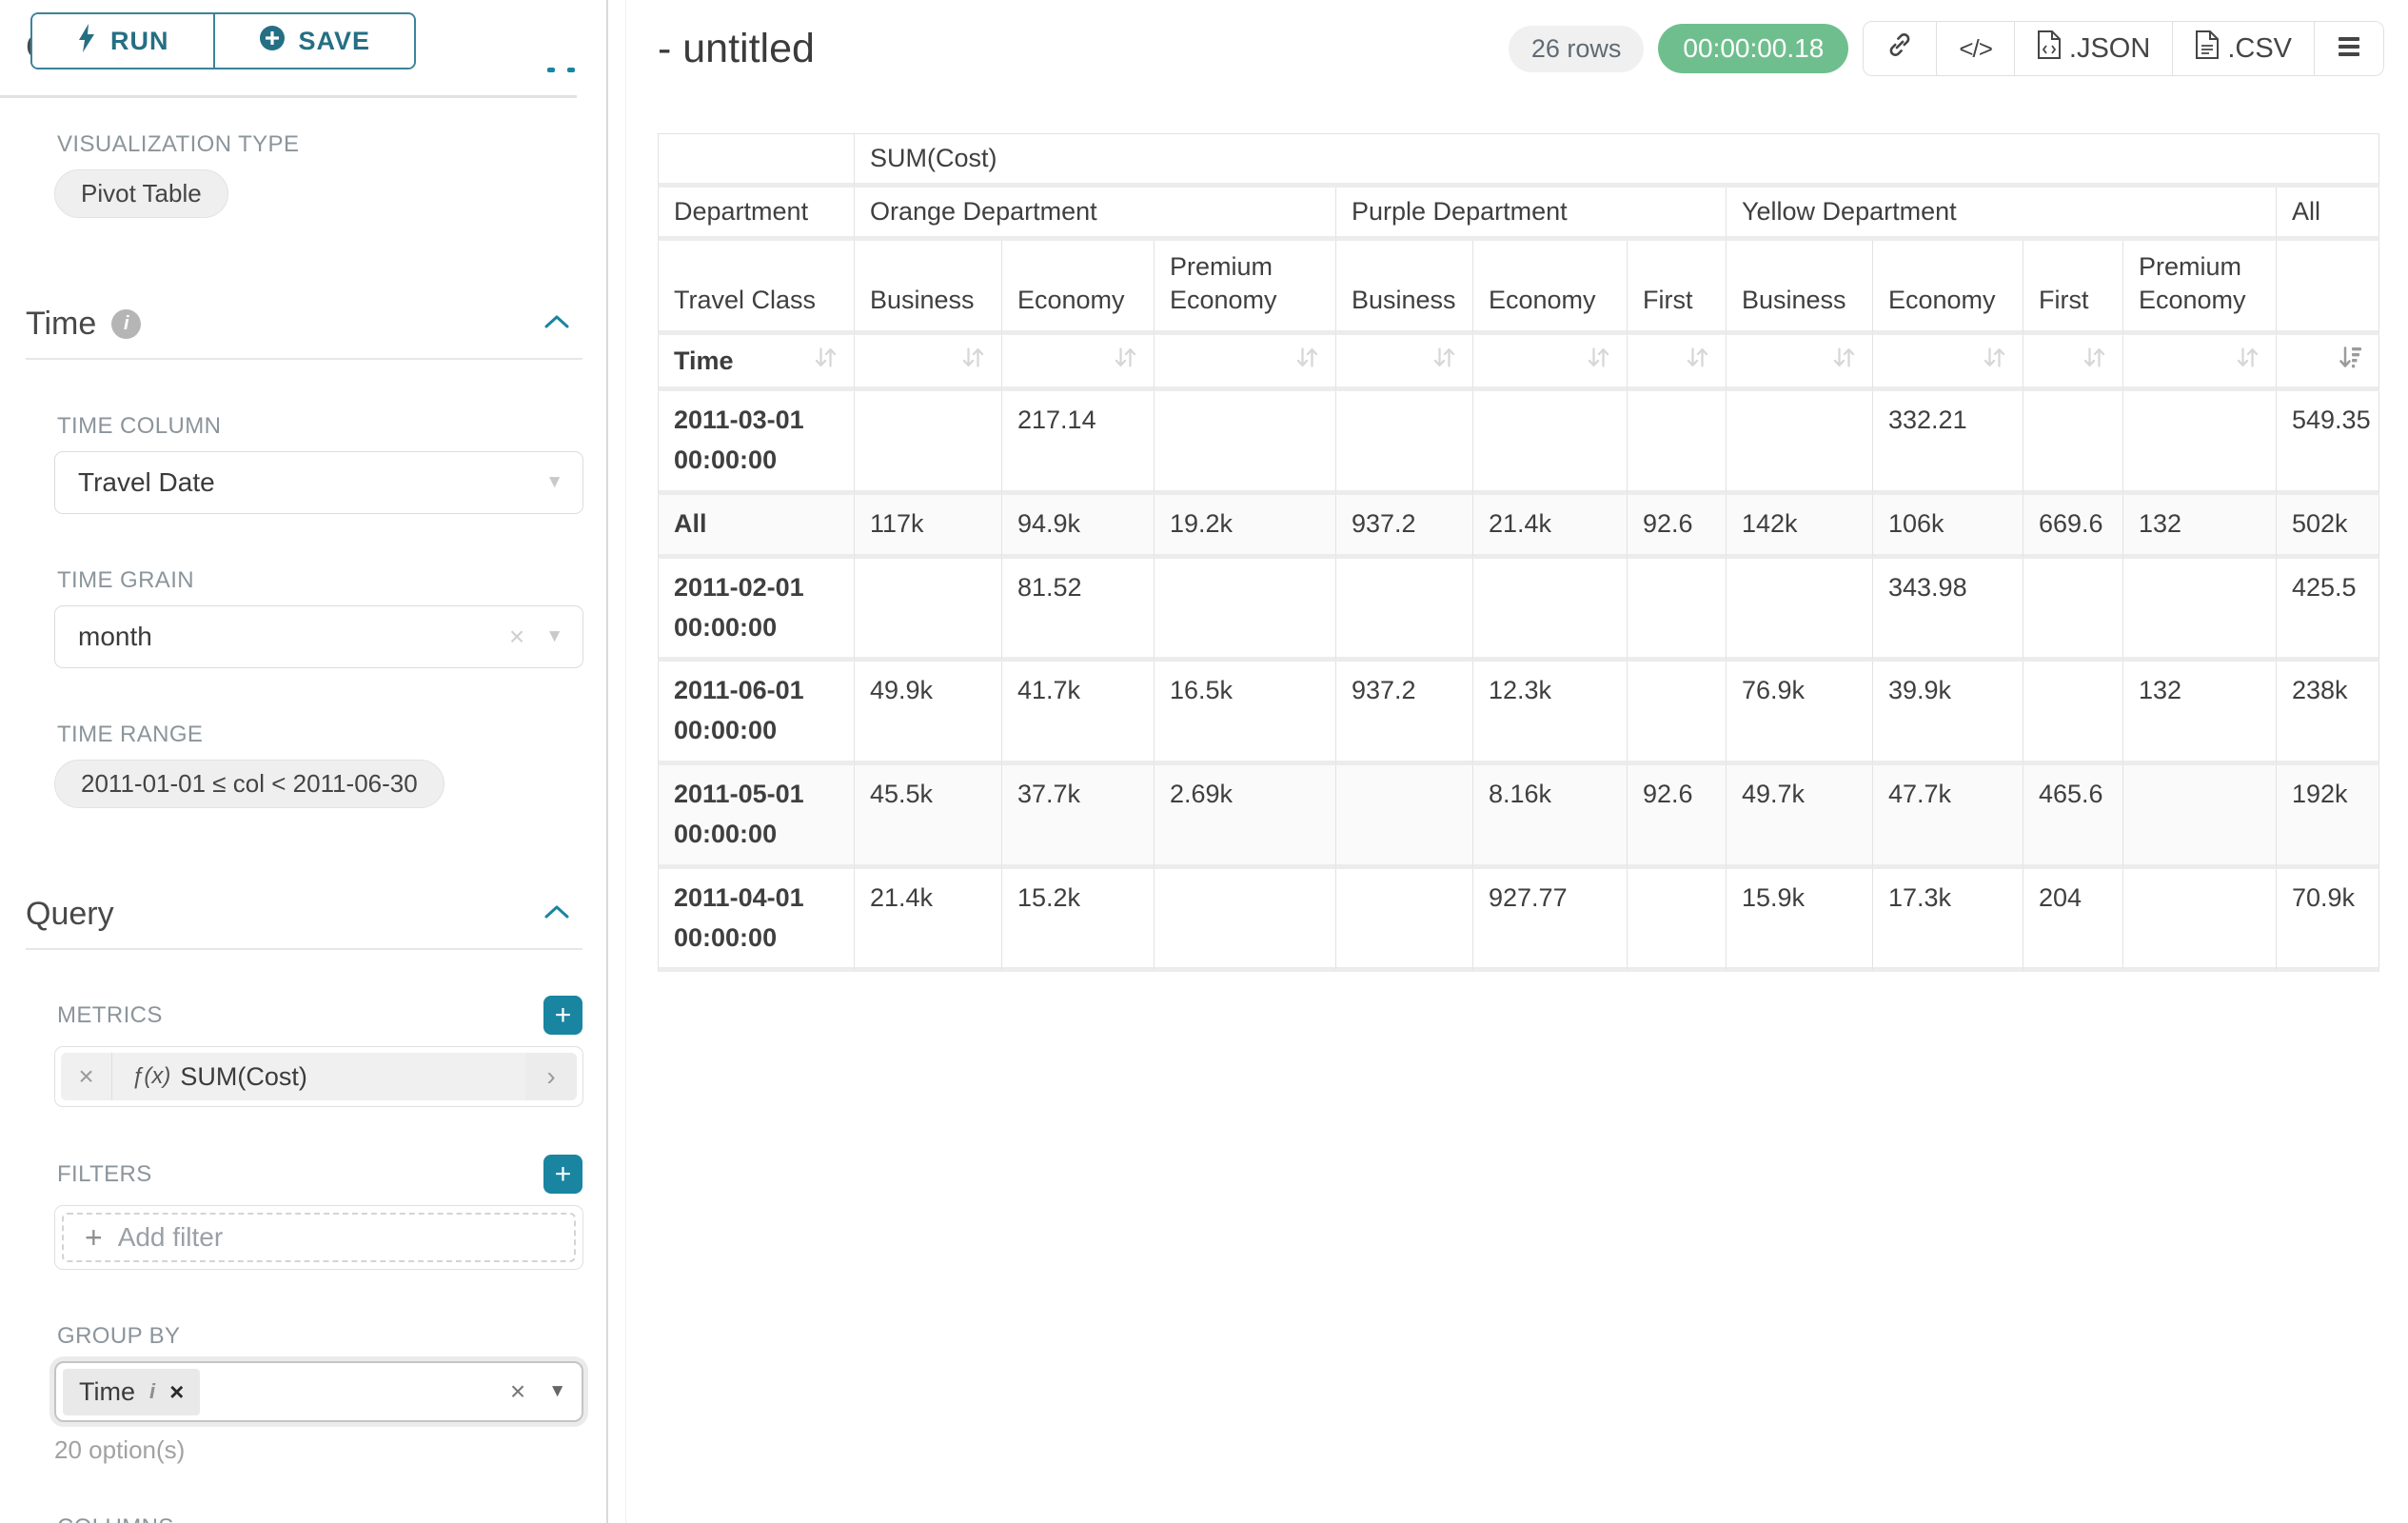 Image resolution: width=2408 pixels, height=1523 pixels. What do you see at coordinates (107, 1391) in the screenshot?
I see `tag-label: Time` at bounding box center [107, 1391].